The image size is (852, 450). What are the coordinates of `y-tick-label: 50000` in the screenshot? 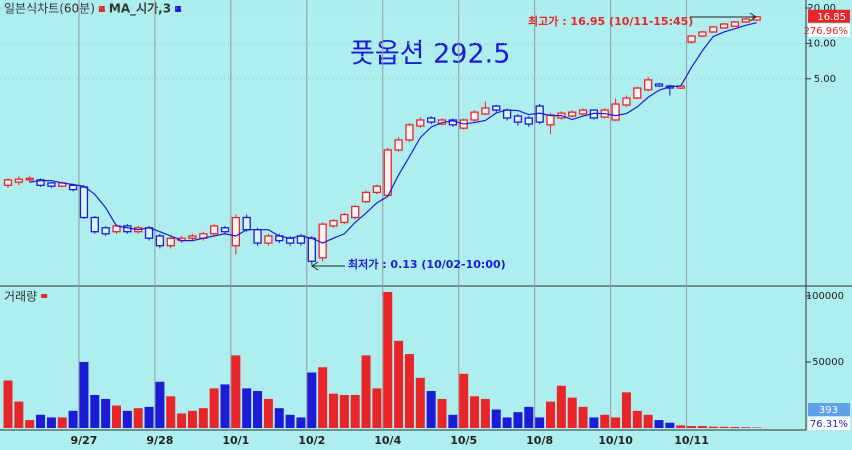 It's located at (828, 362).